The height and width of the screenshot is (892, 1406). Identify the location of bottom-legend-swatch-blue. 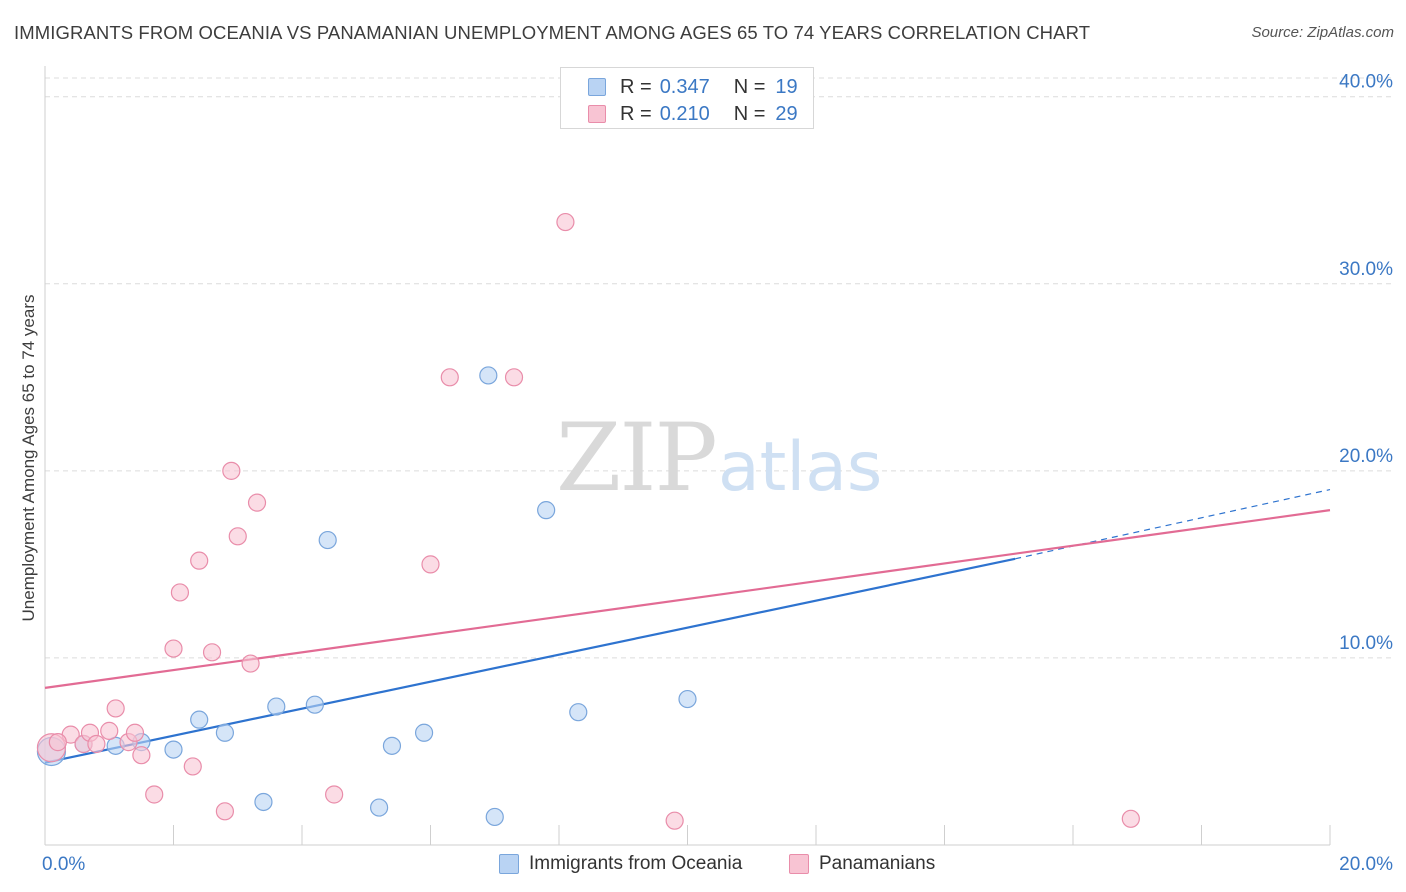
(509, 864).